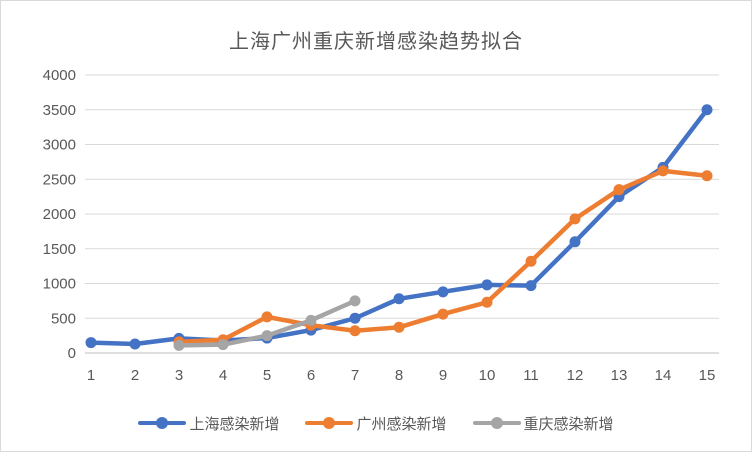 This screenshot has height=452, width=752. What do you see at coordinates (59, 249) in the screenshot?
I see `y-tick-label: 1500` at bounding box center [59, 249].